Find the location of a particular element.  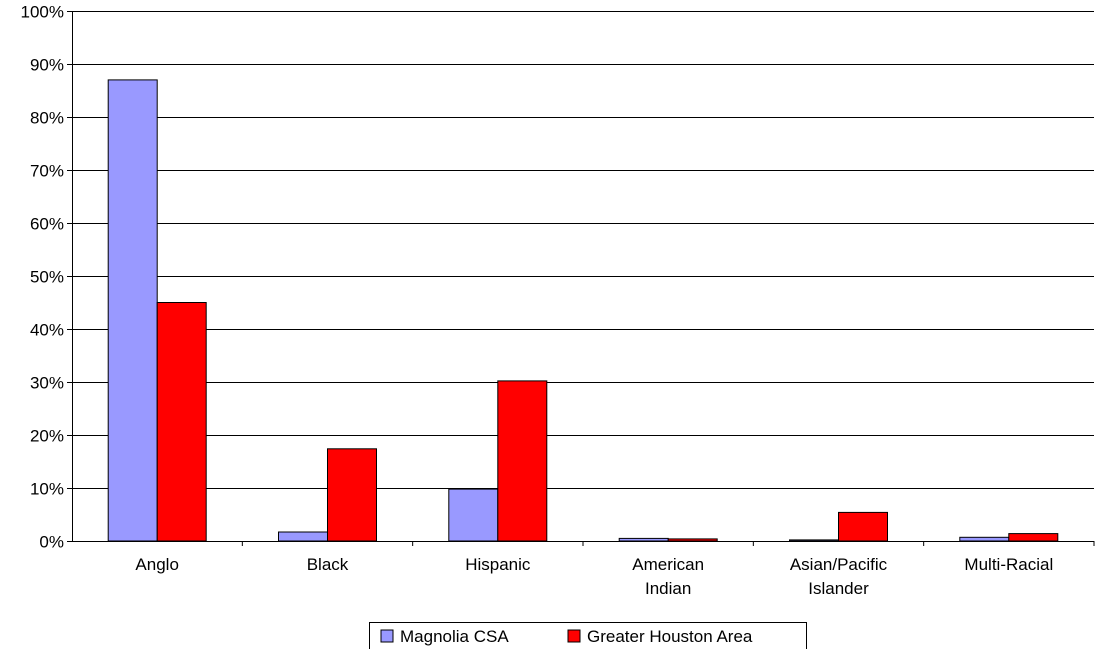

y-tick-label: 0% is located at coordinates (51, 542).